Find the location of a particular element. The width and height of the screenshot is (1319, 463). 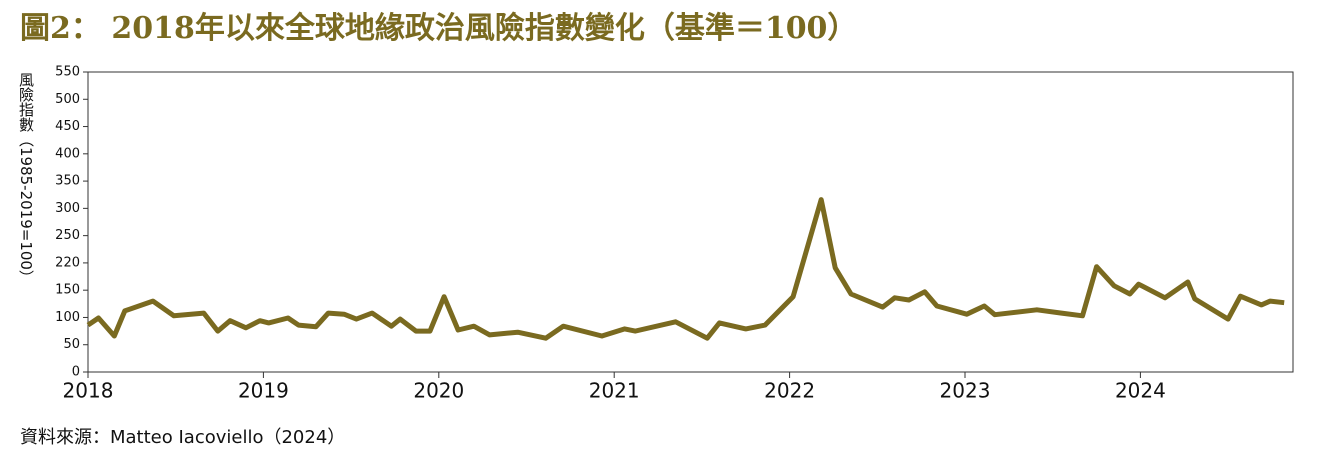

source: 資料來源：Matteo Iacoviello（2024） is located at coordinates (182, 437).